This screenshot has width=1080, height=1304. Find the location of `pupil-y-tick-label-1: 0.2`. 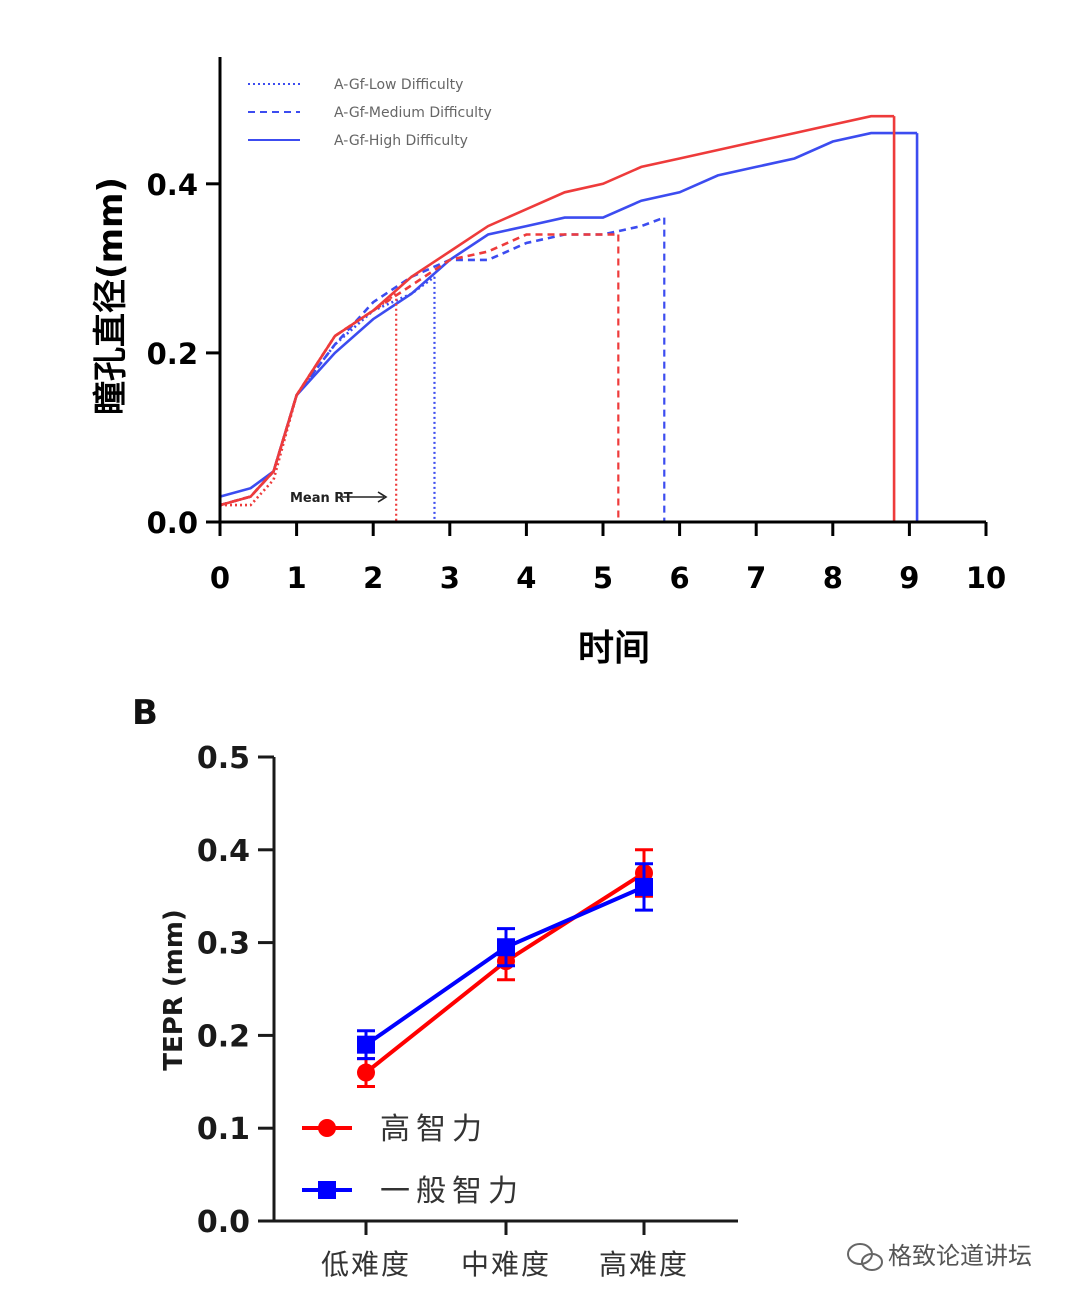

pupil-y-tick-label-1: 0.2 is located at coordinates (172, 354).